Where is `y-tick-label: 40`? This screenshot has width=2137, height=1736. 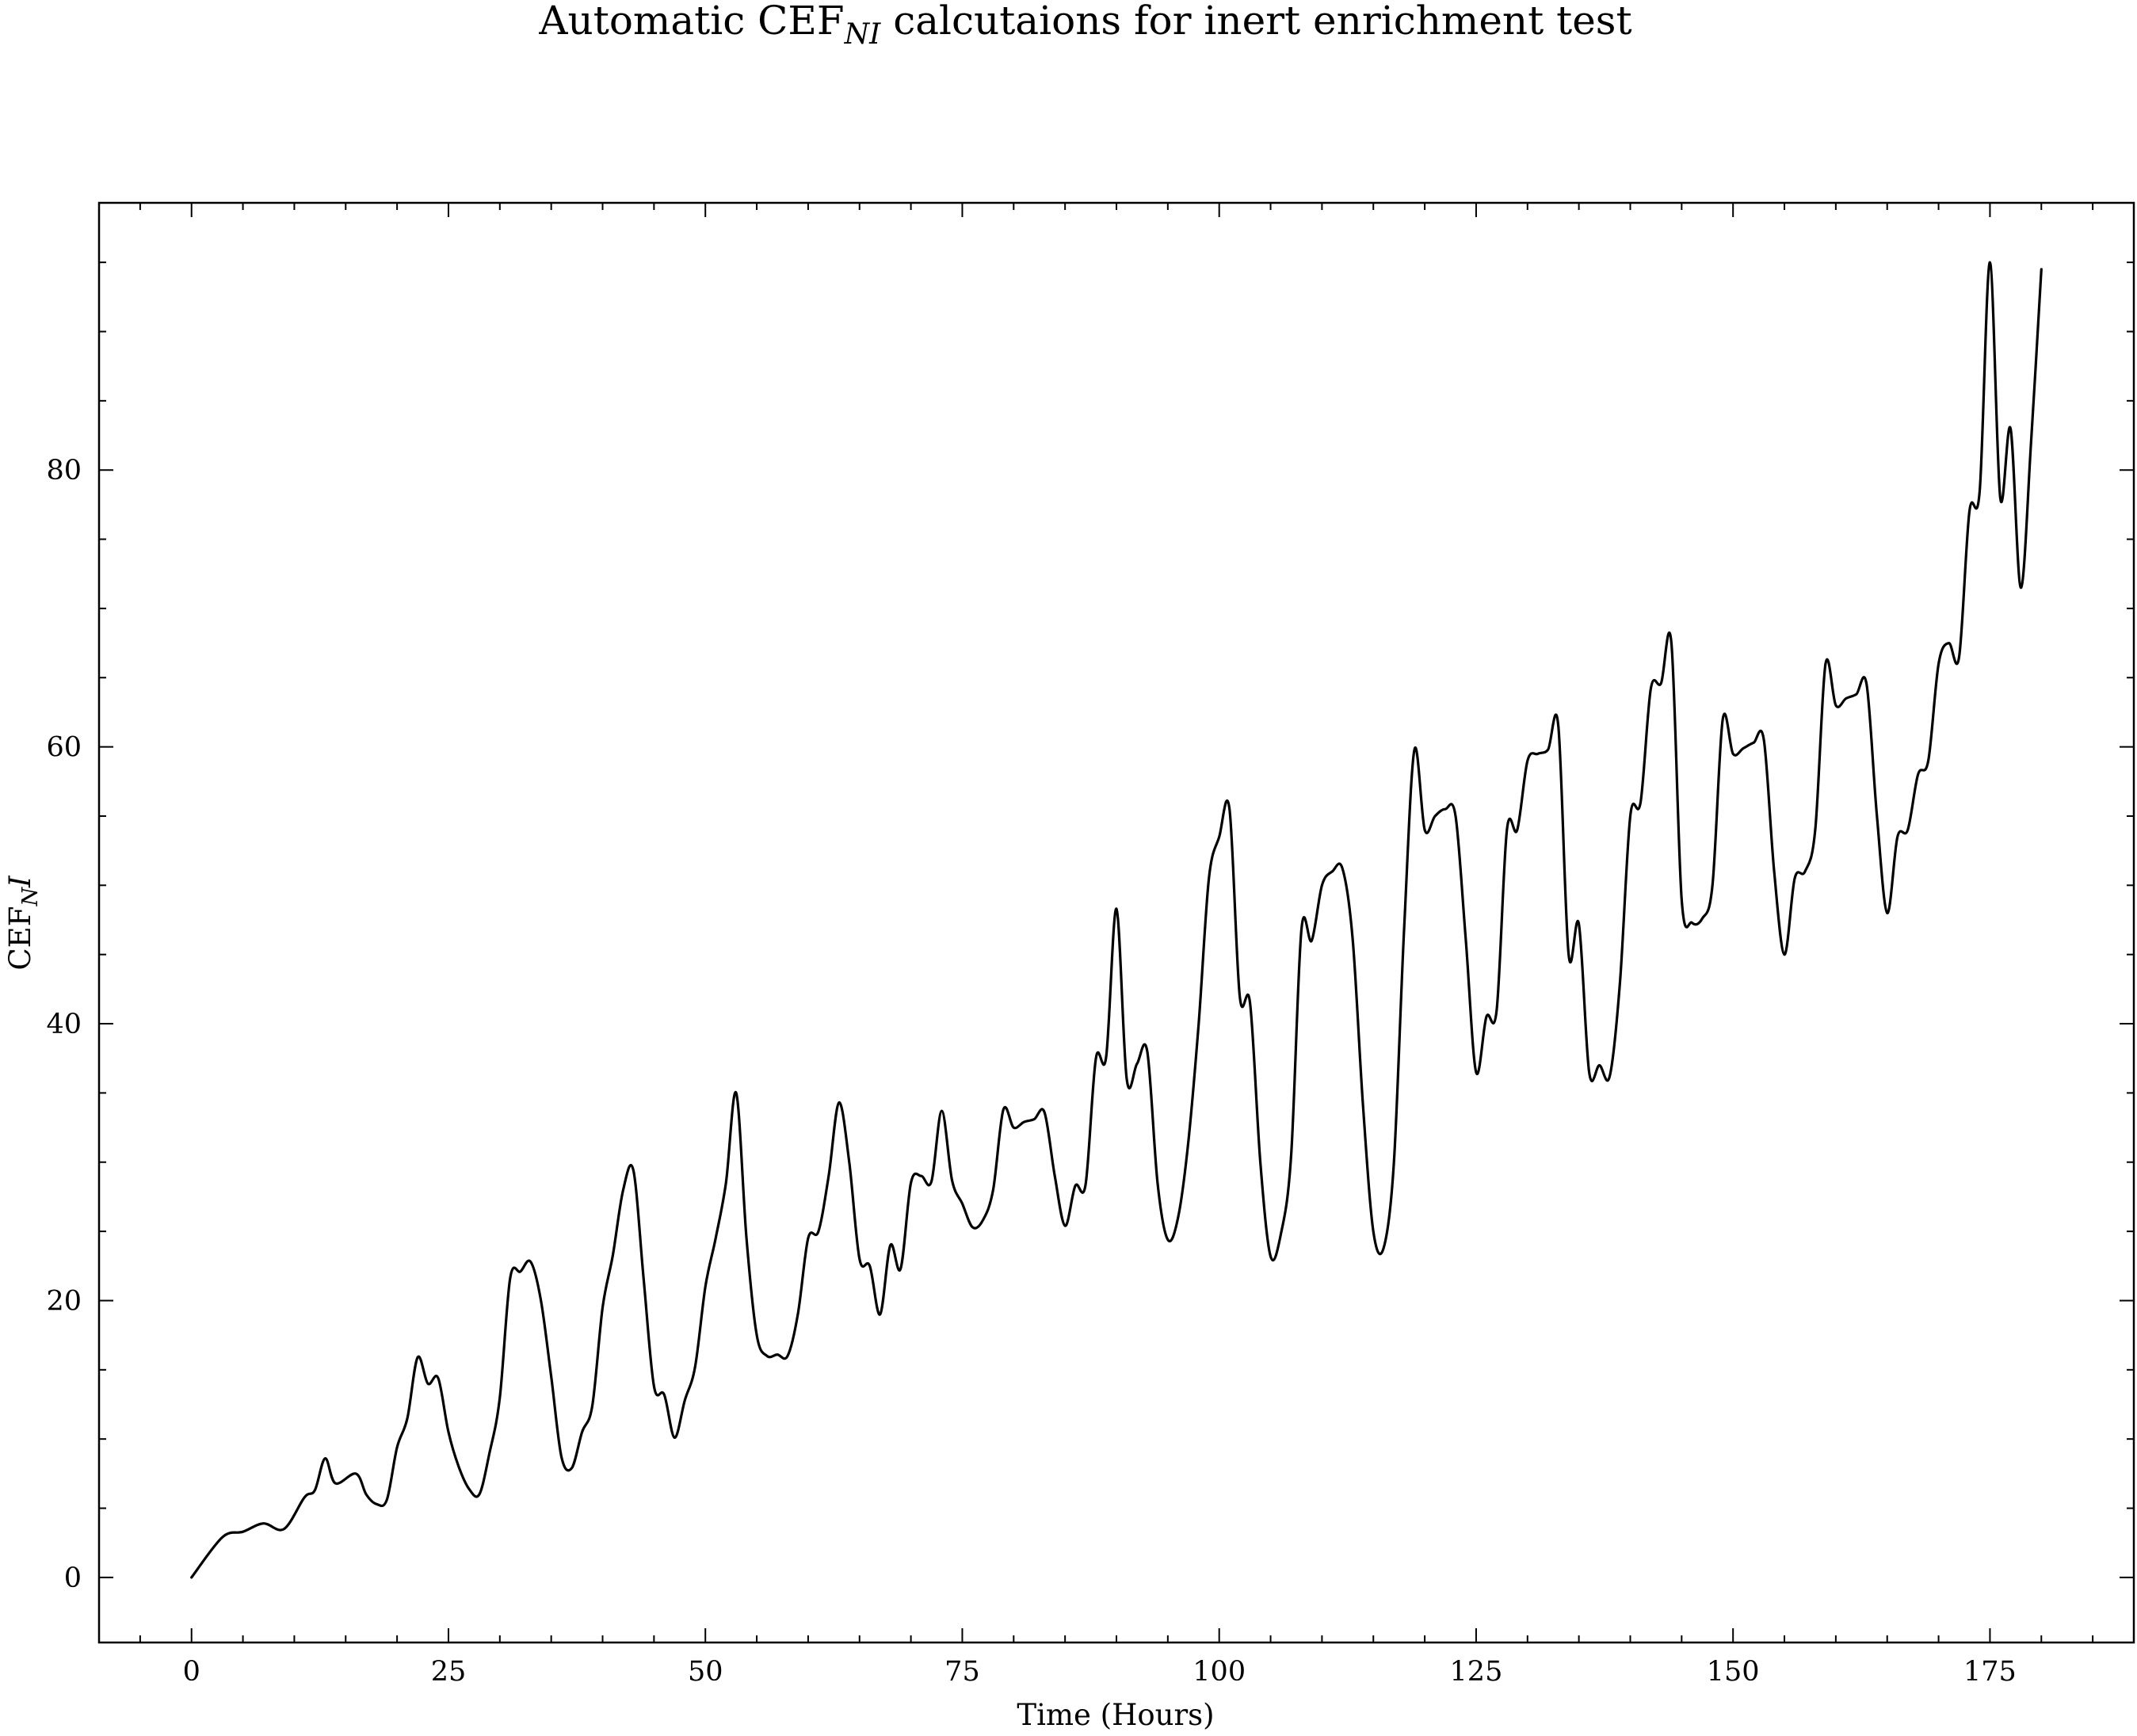
y-tick-label: 40 is located at coordinates (64, 1024).